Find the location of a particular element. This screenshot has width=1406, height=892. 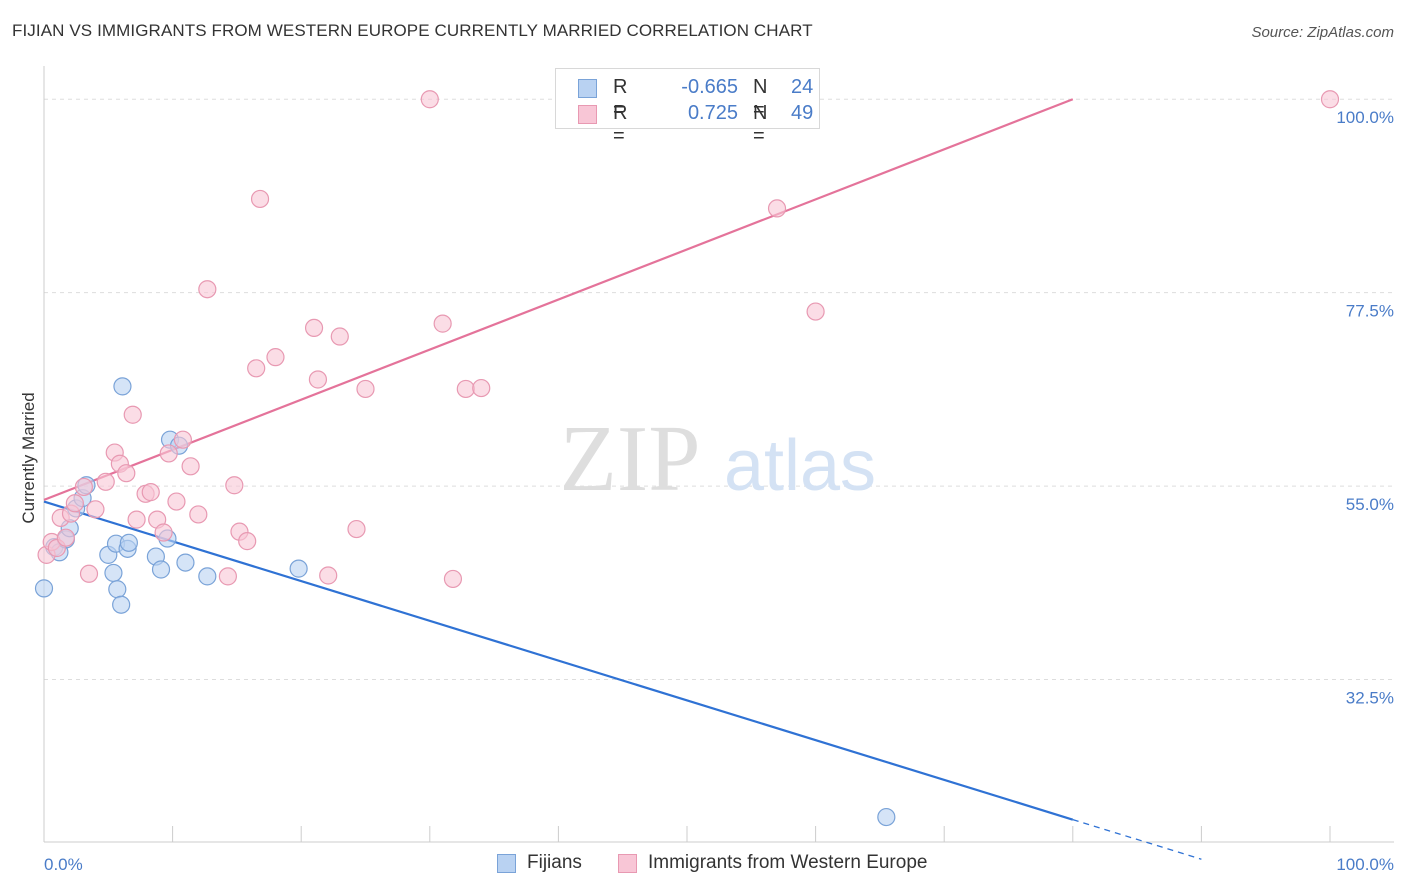

legend-label-fijians: Fijians is located at coordinates (554, 862).